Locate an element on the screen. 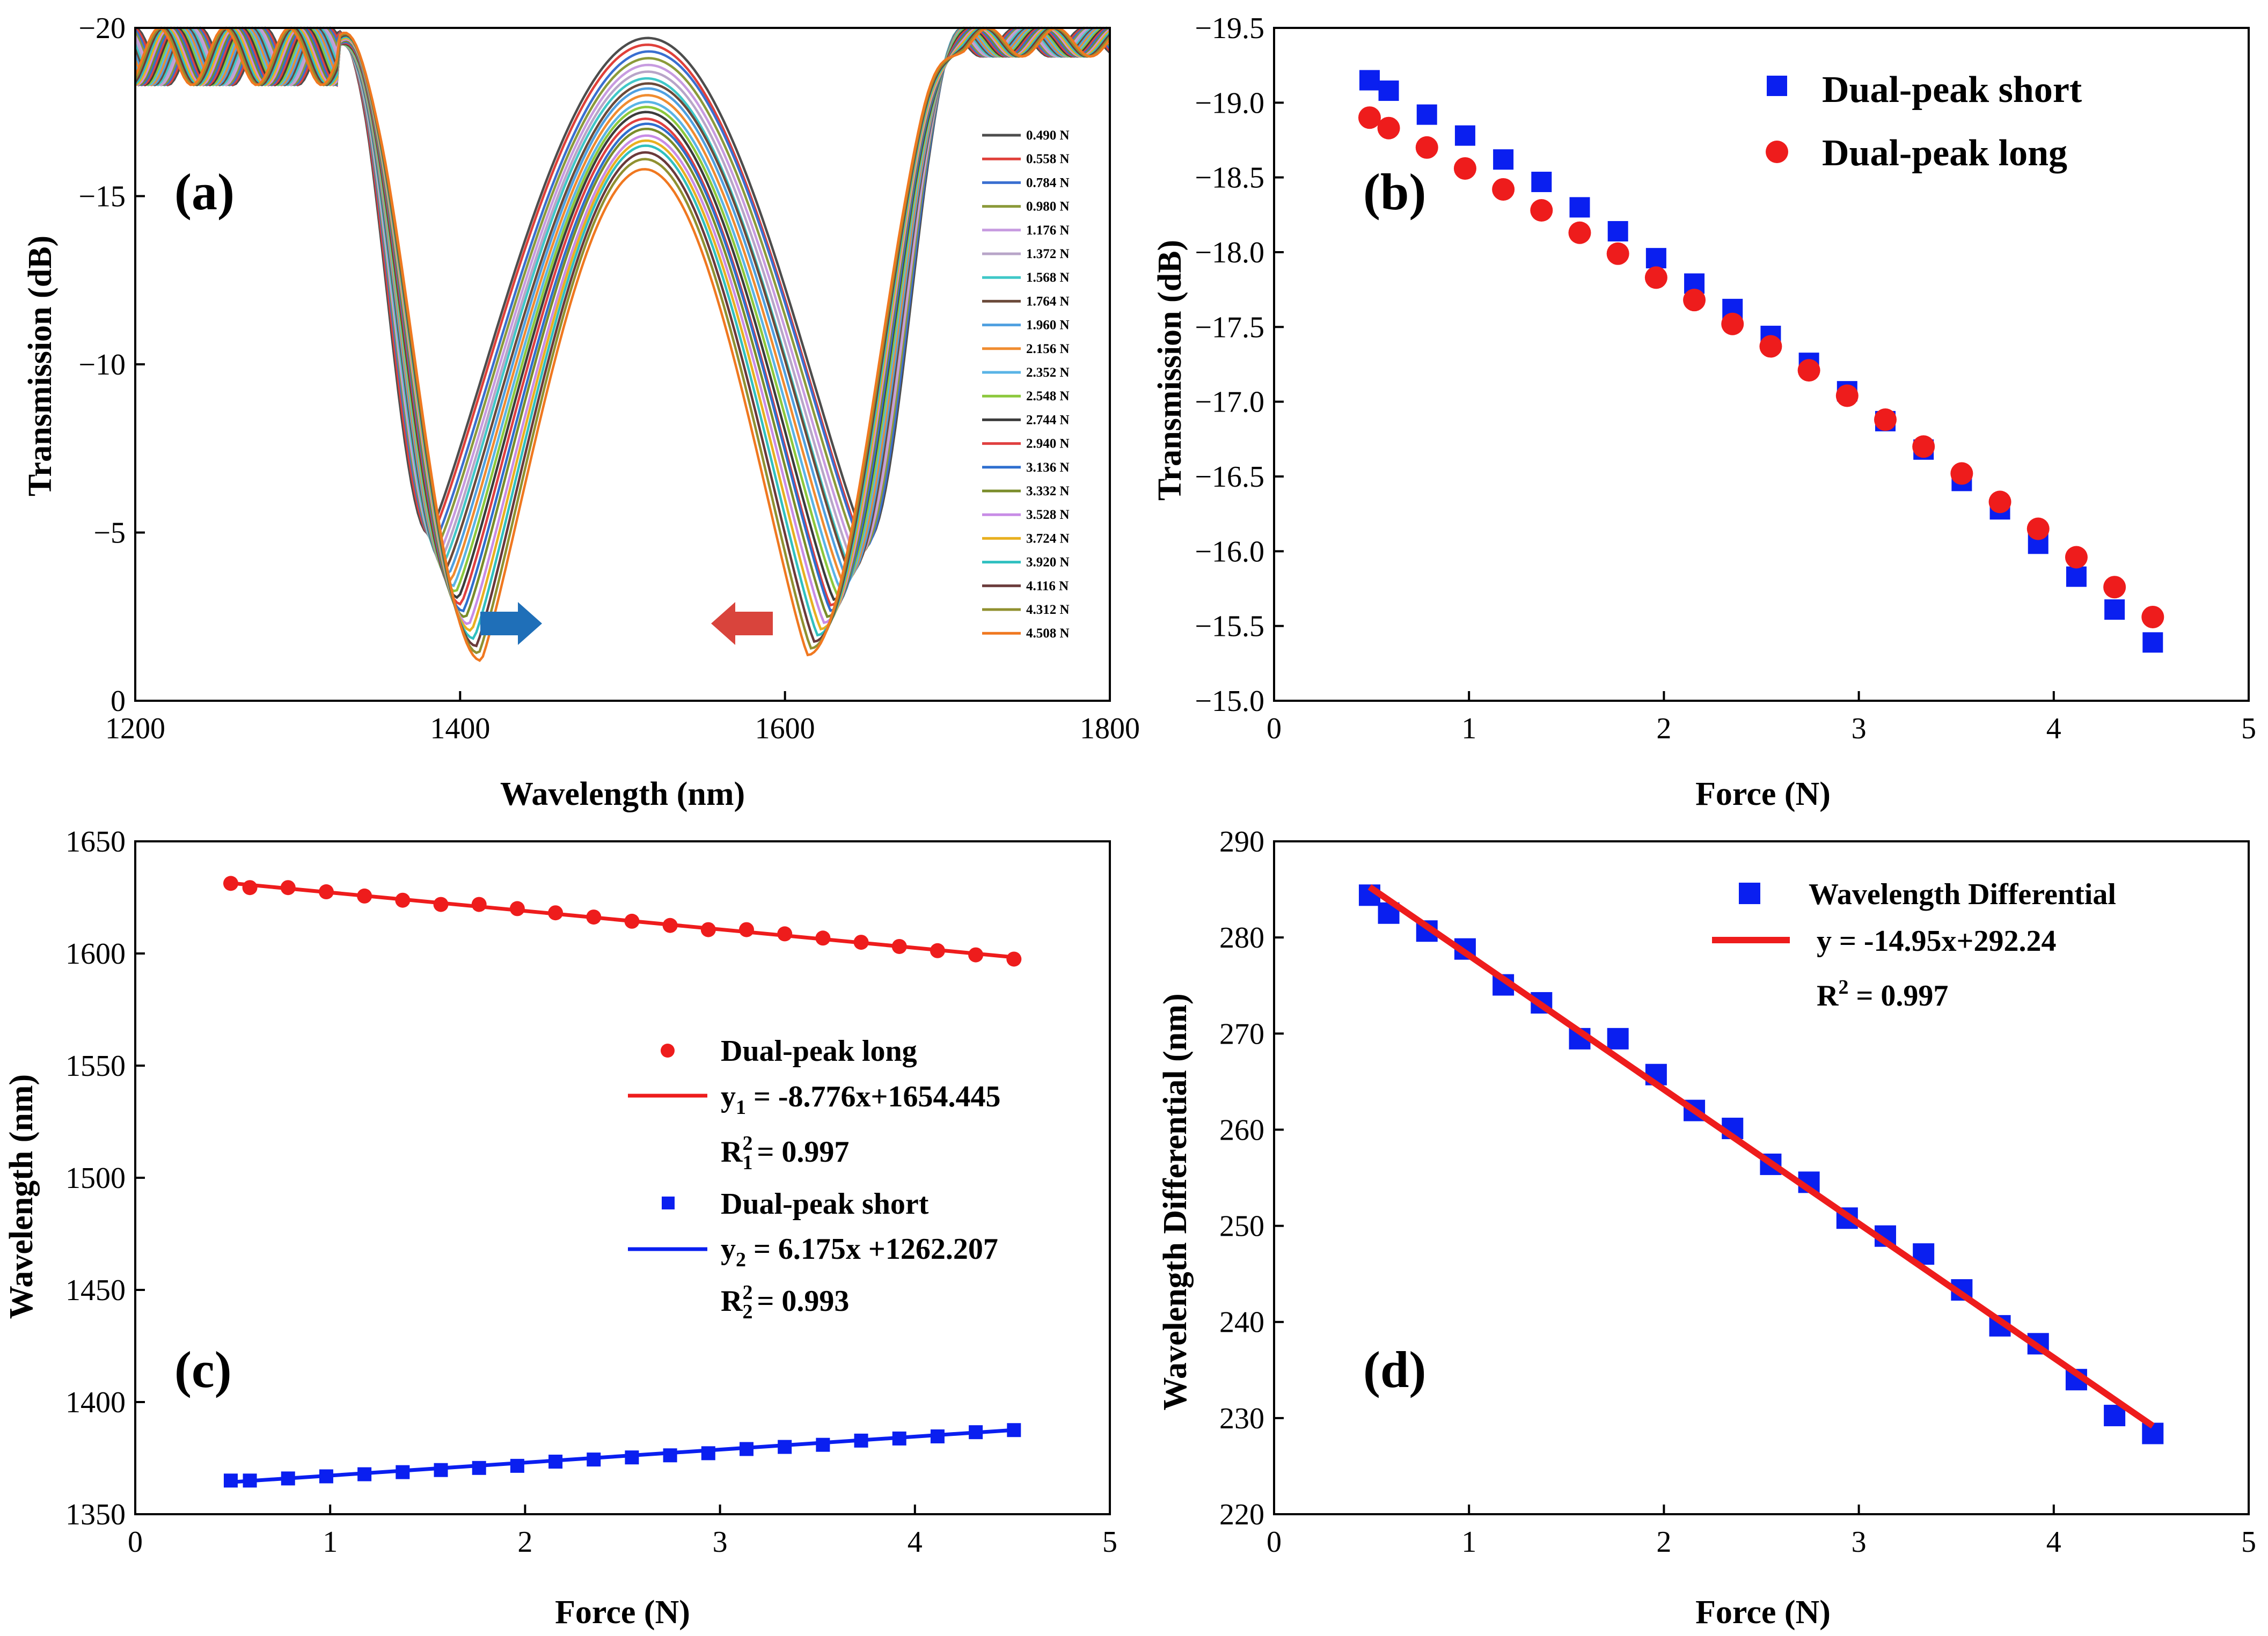 Image resolution: width=2268 pixels, height=1636 pixels. panel-c-xlabel: Force (N) is located at coordinates (623, 1612).